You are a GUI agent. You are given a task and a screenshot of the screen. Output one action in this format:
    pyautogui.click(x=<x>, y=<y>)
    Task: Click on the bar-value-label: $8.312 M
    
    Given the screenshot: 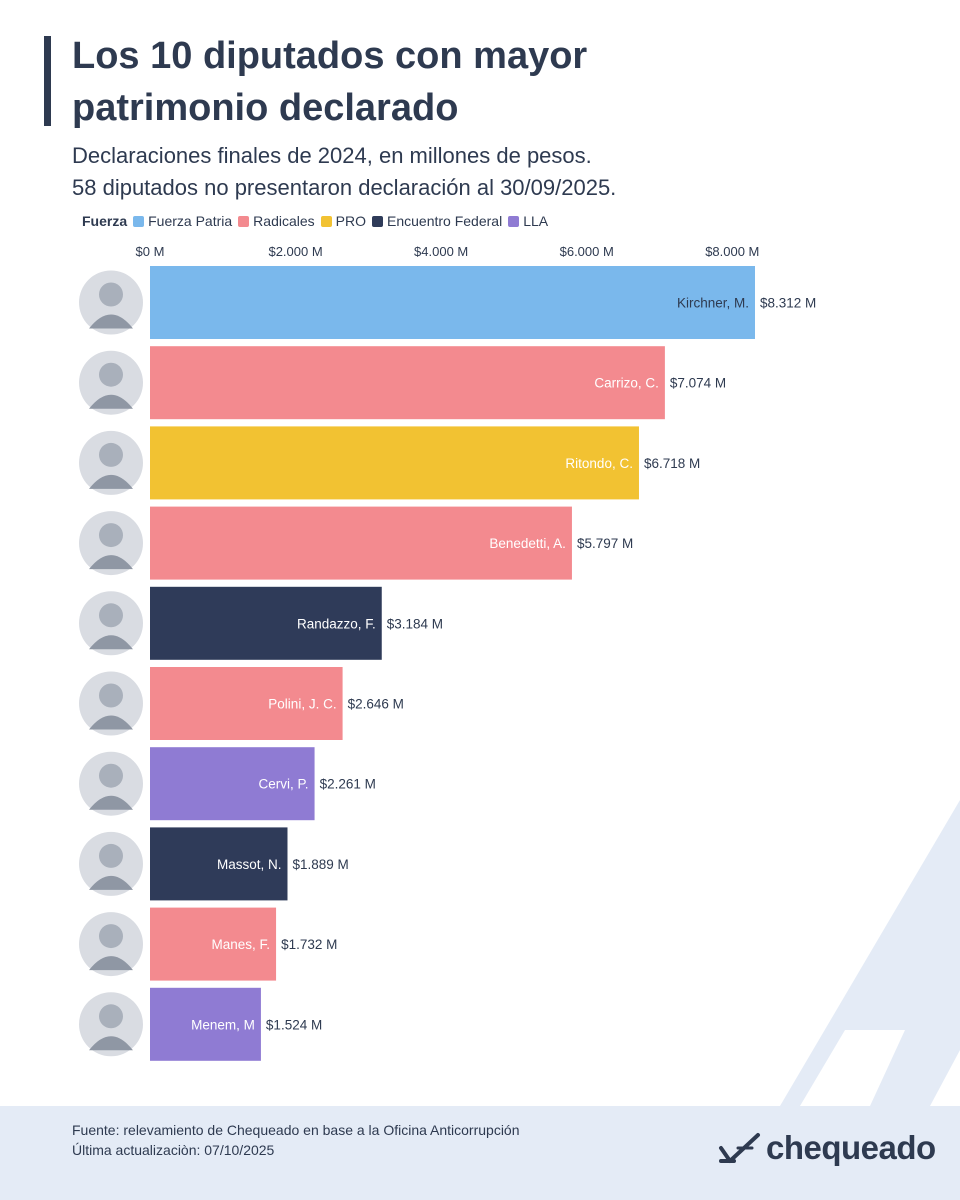 What is the action you would take?
    pyautogui.click(x=788, y=303)
    